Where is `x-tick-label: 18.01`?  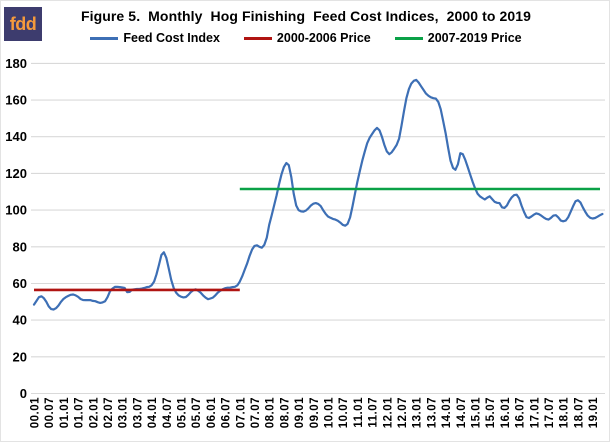 x-tick-label: 18.01 is located at coordinates (565, 412).